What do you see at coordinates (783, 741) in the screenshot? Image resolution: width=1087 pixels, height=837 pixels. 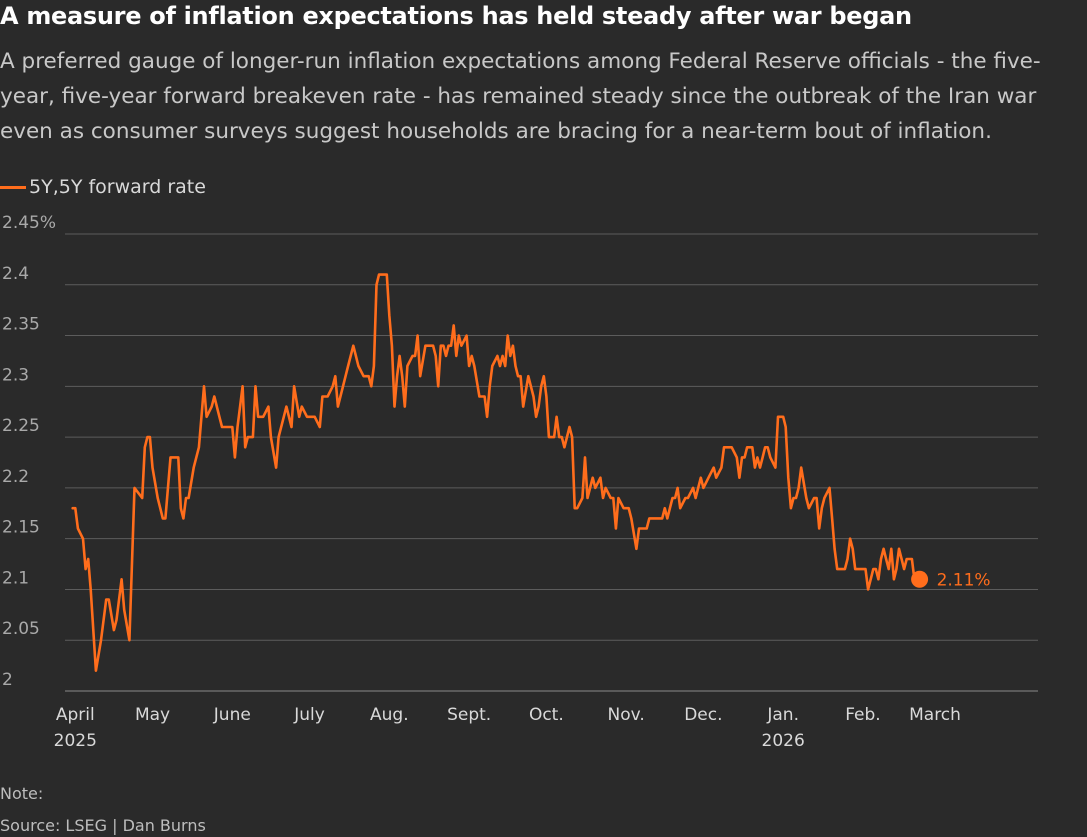 I see `x-tick-sublabel: 2026` at bounding box center [783, 741].